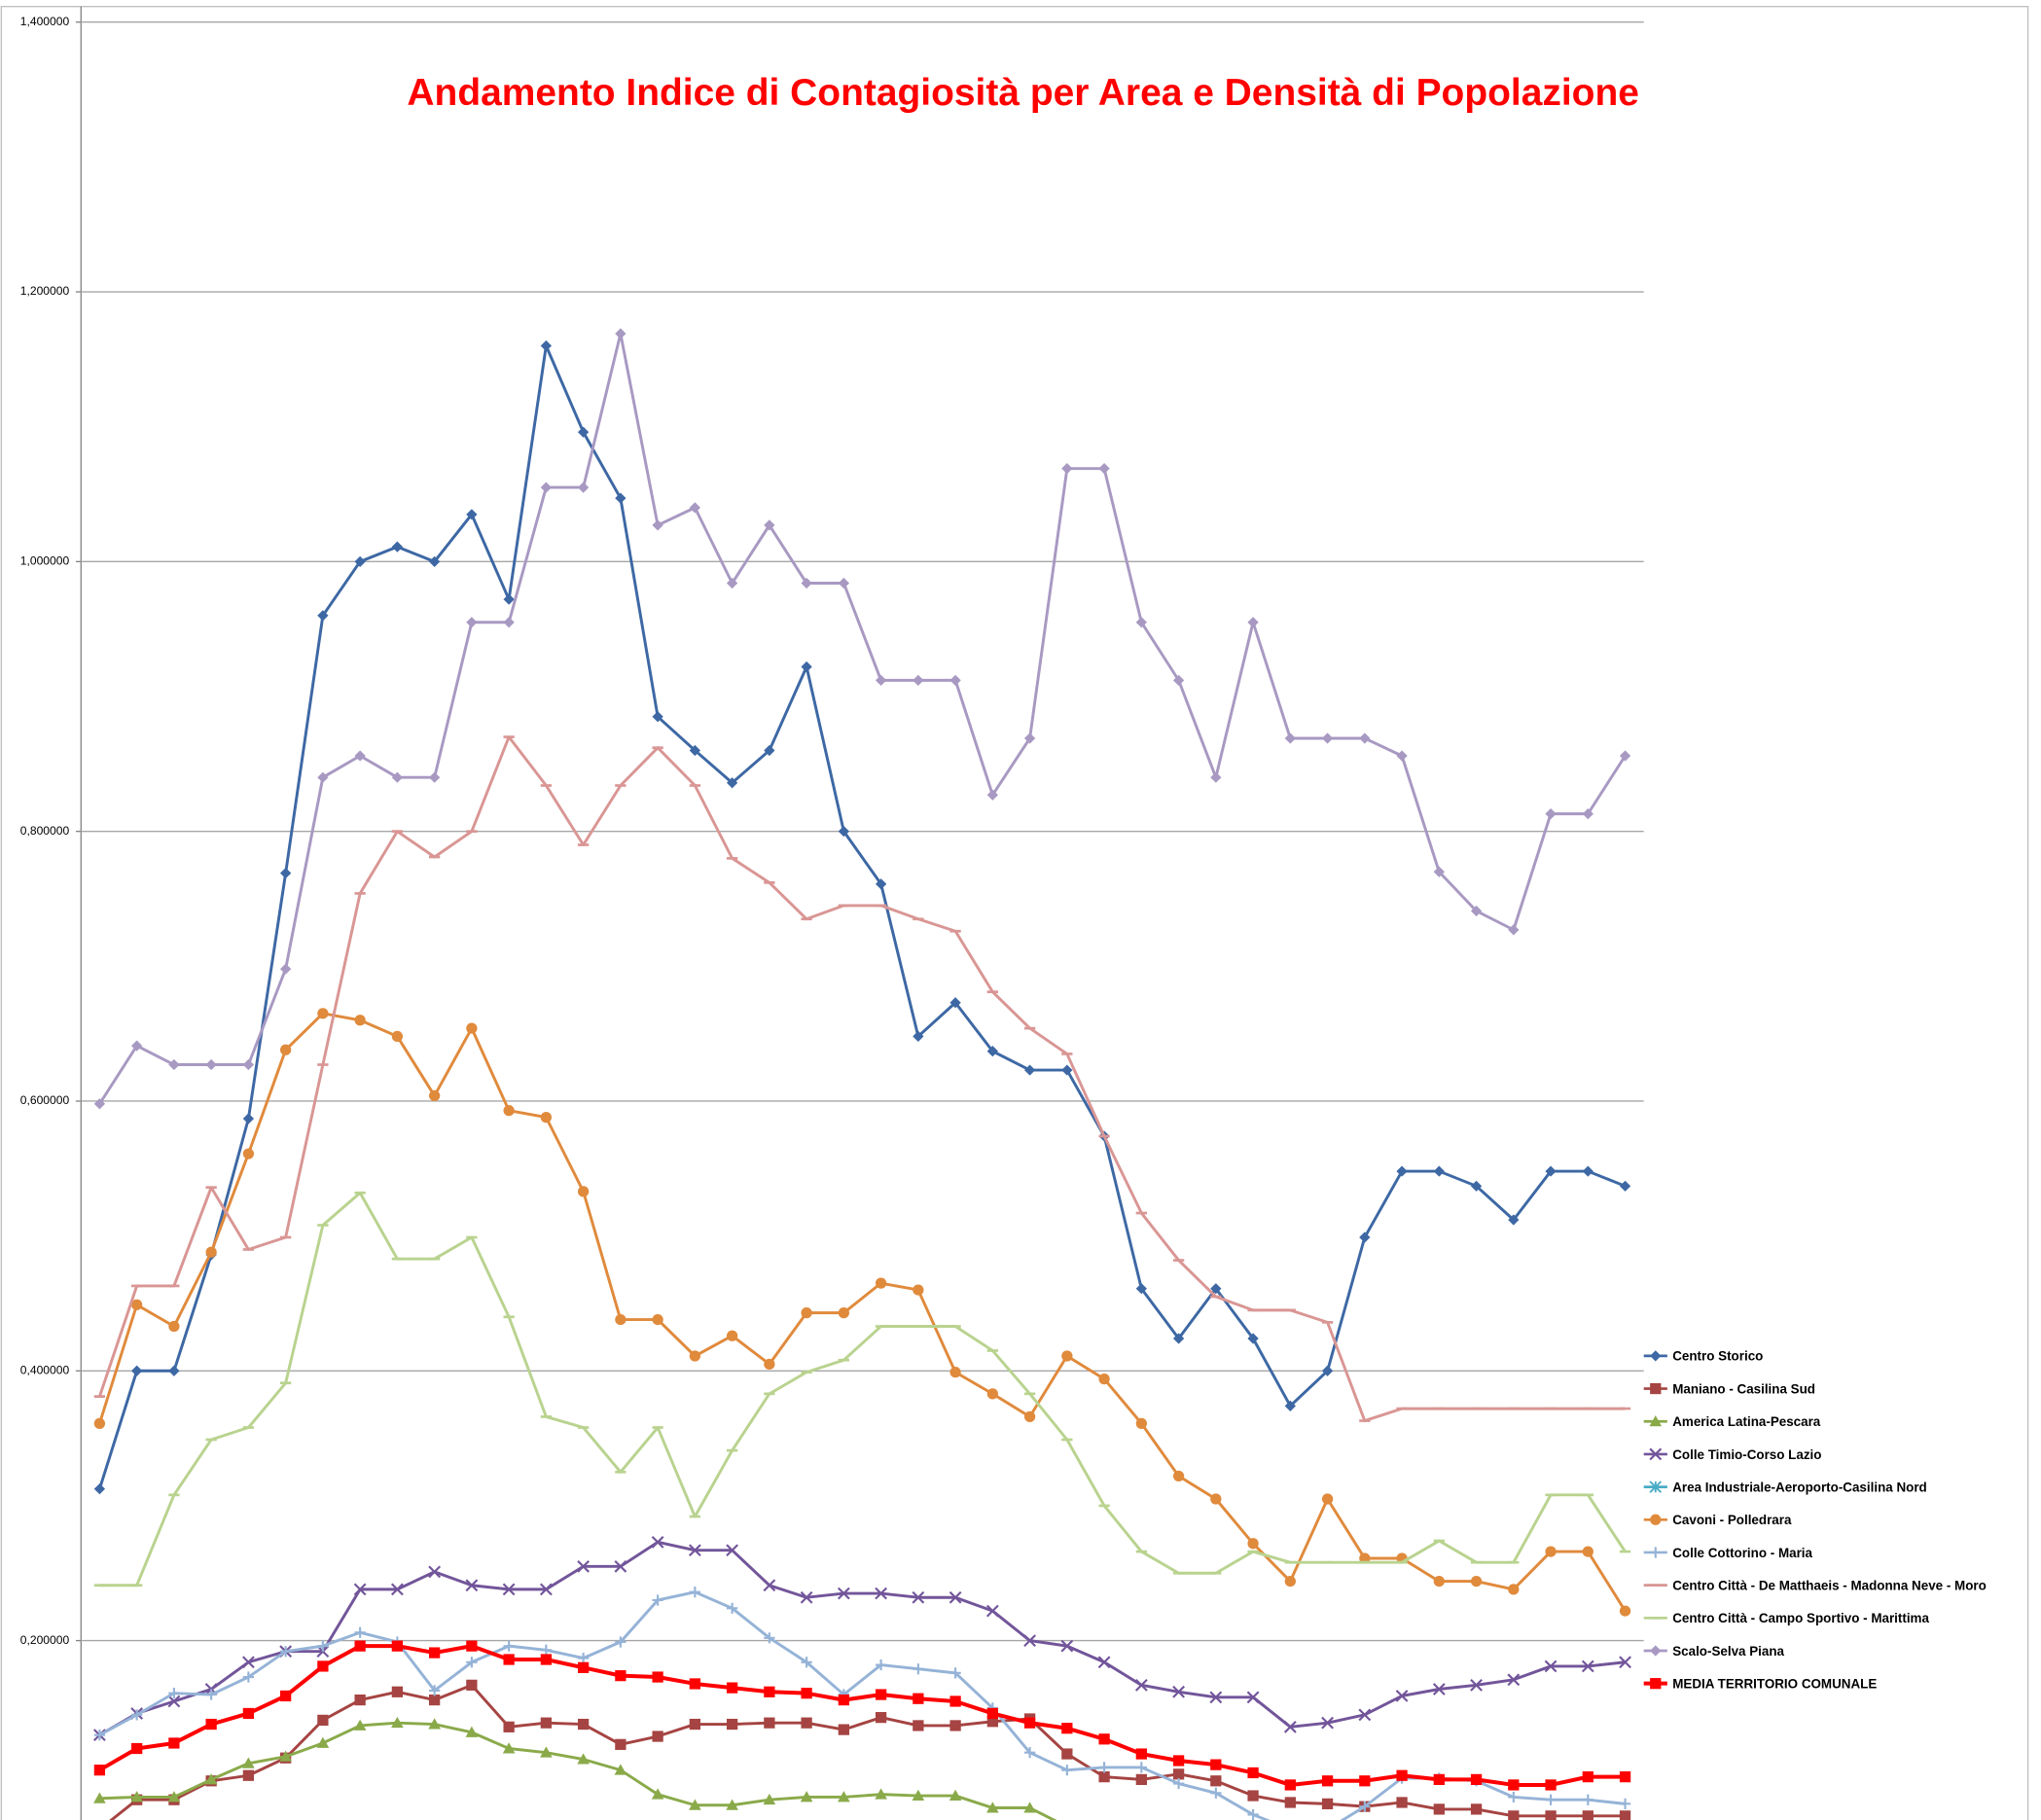 This screenshot has height=1820, width=2041. I want to click on legend-label: MEDIA TERRITORIO COMUNALE, so click(1775, 1684).